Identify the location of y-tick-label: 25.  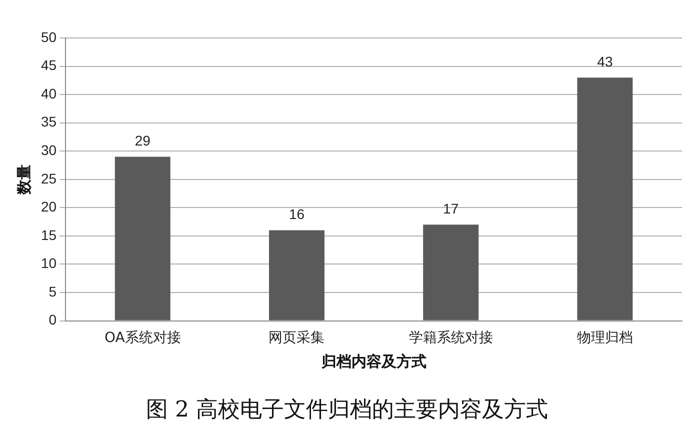
(48, 178).